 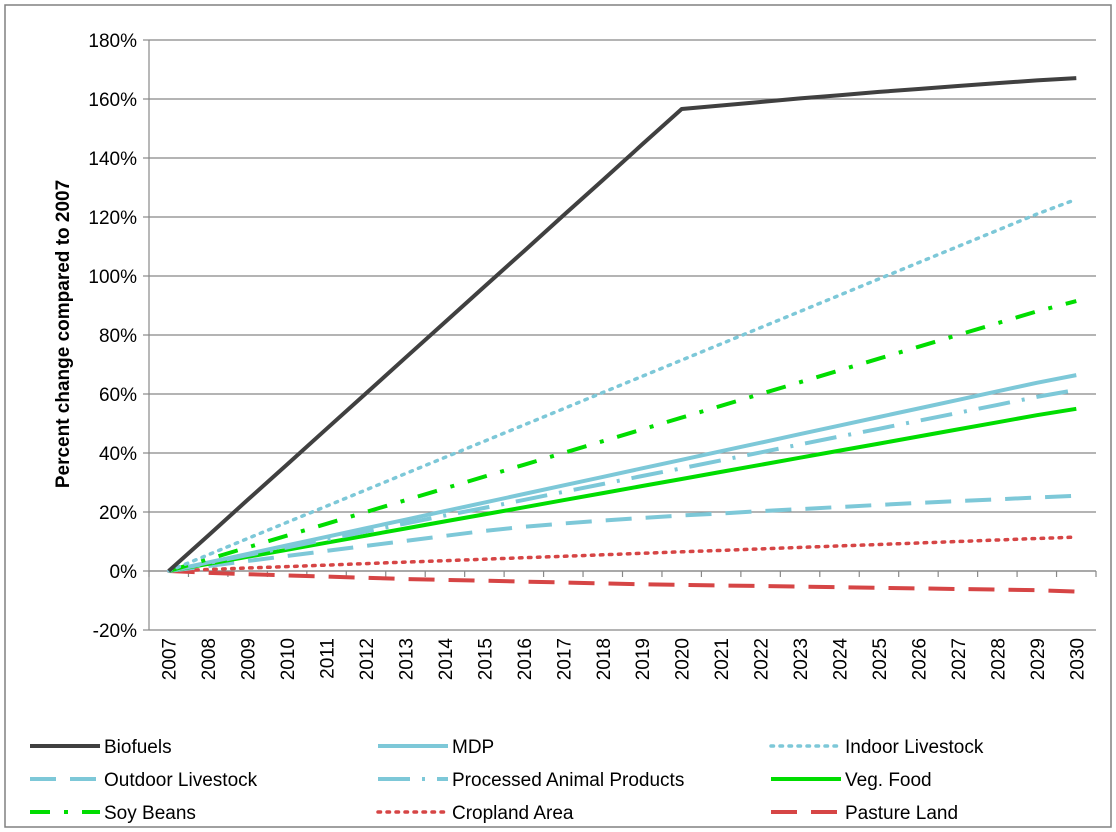 What do you see at coordinates (118, 336) in the screenshot?
I see `y-tick-label: 80%` at bounding box center [118, 336].